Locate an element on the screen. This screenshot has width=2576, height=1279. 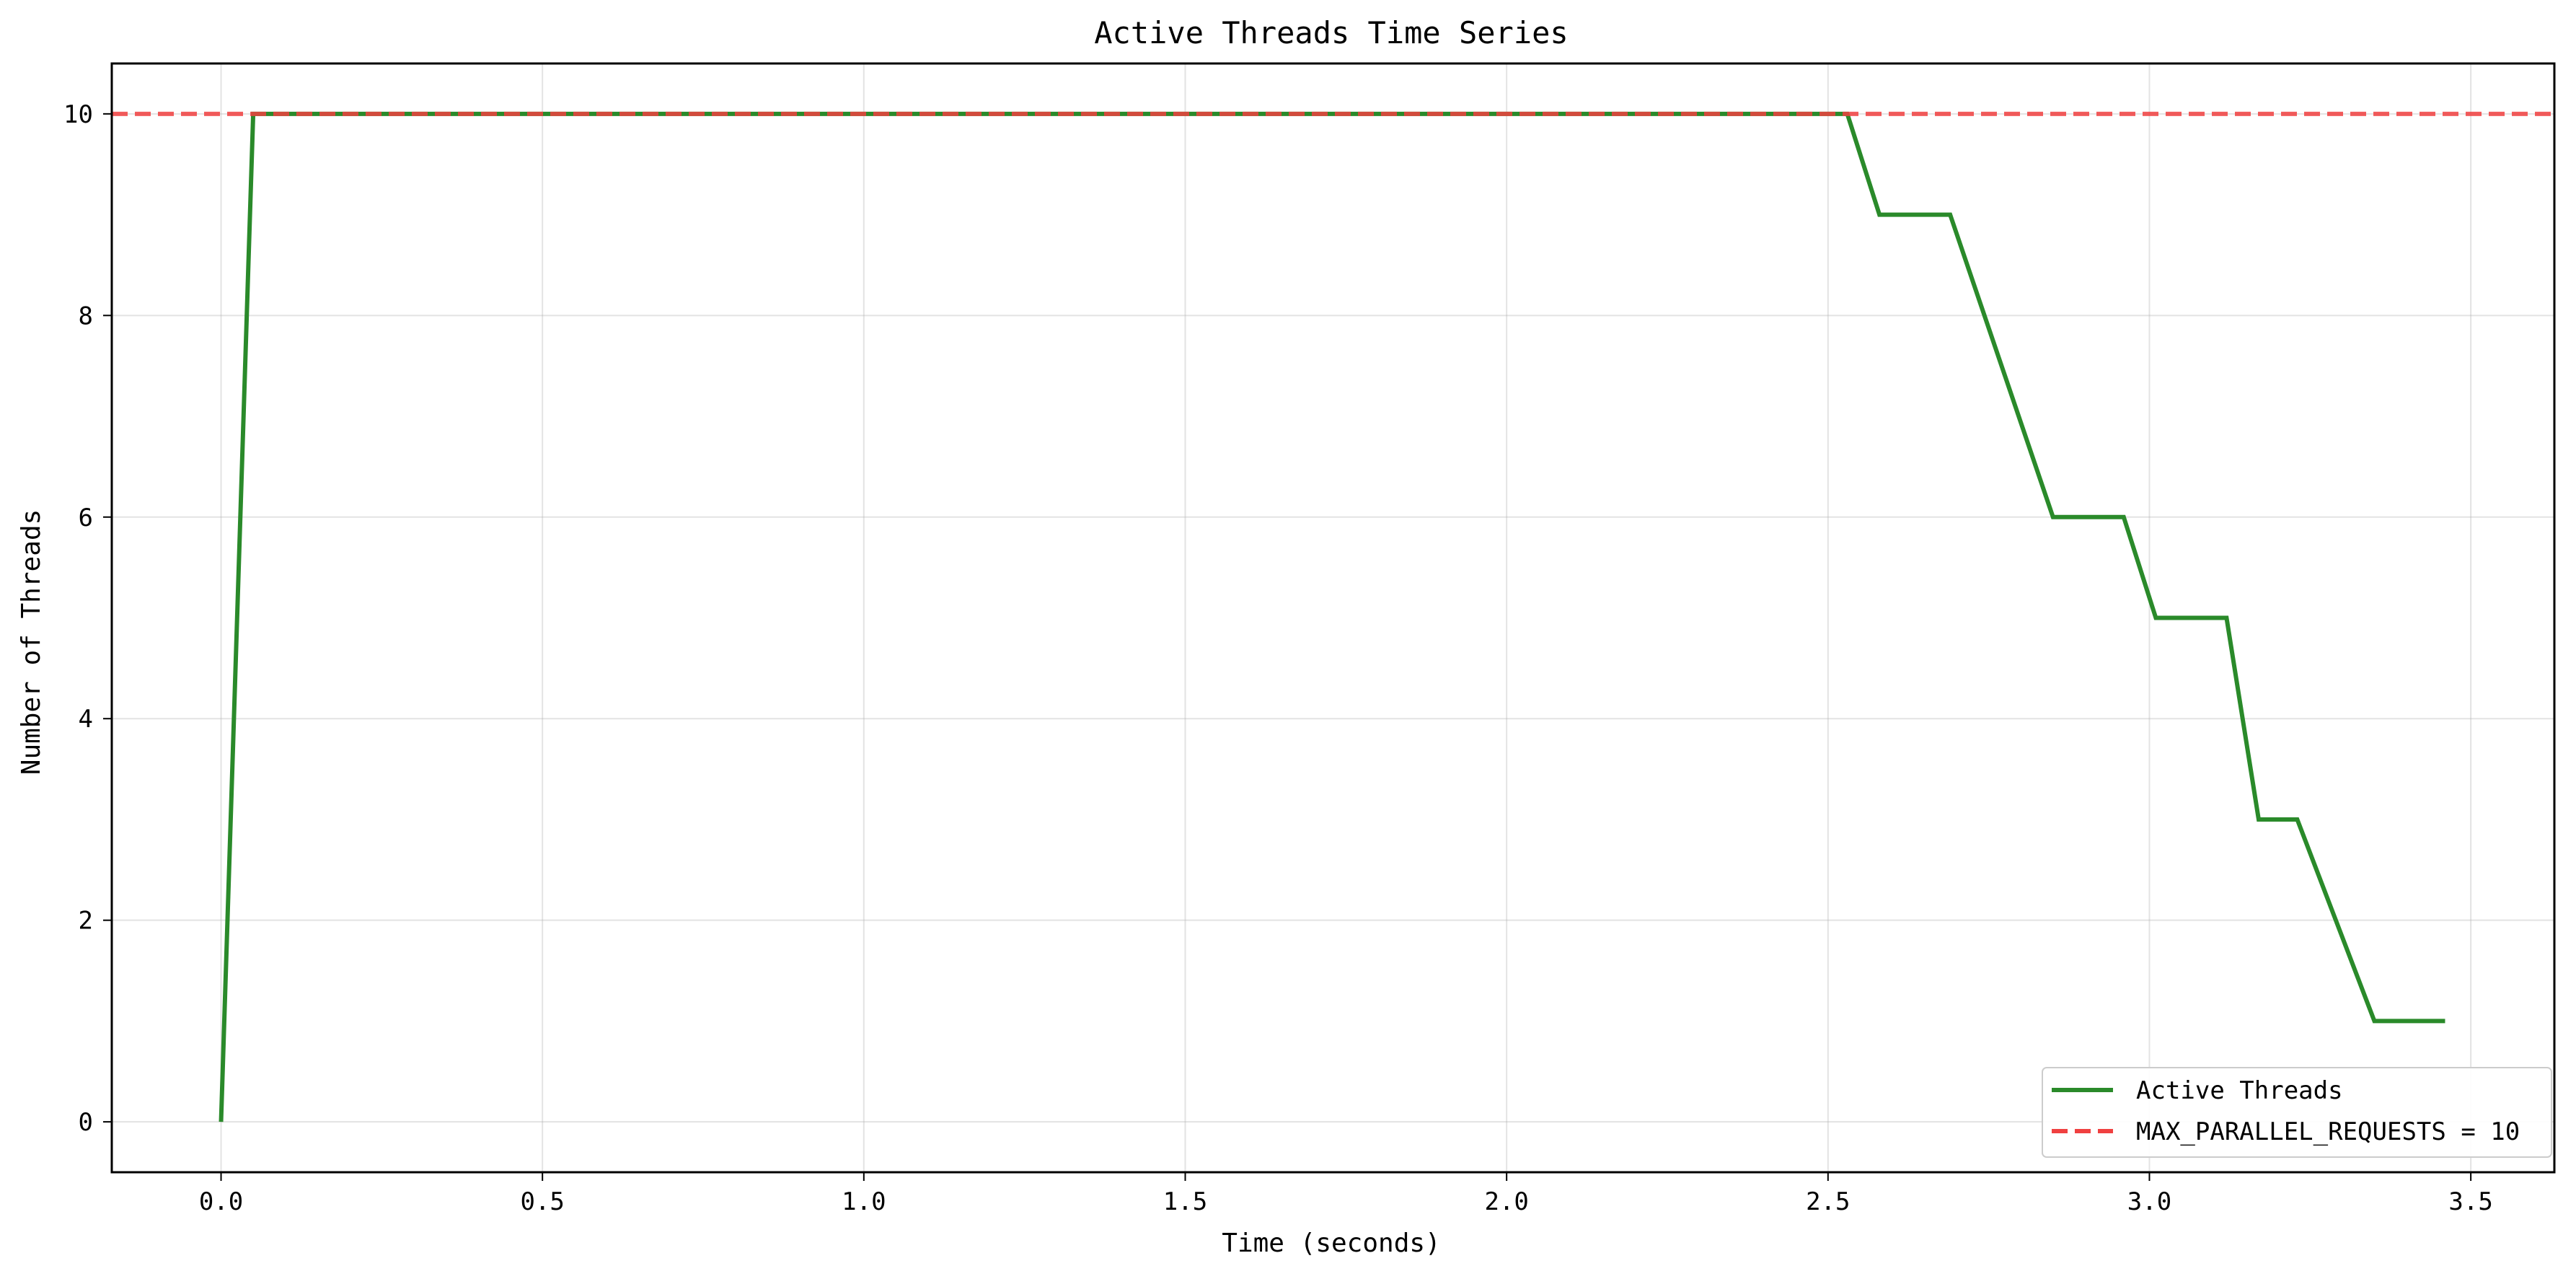
x-tick-label: 0.5 is located at coordinates (542, 1201).